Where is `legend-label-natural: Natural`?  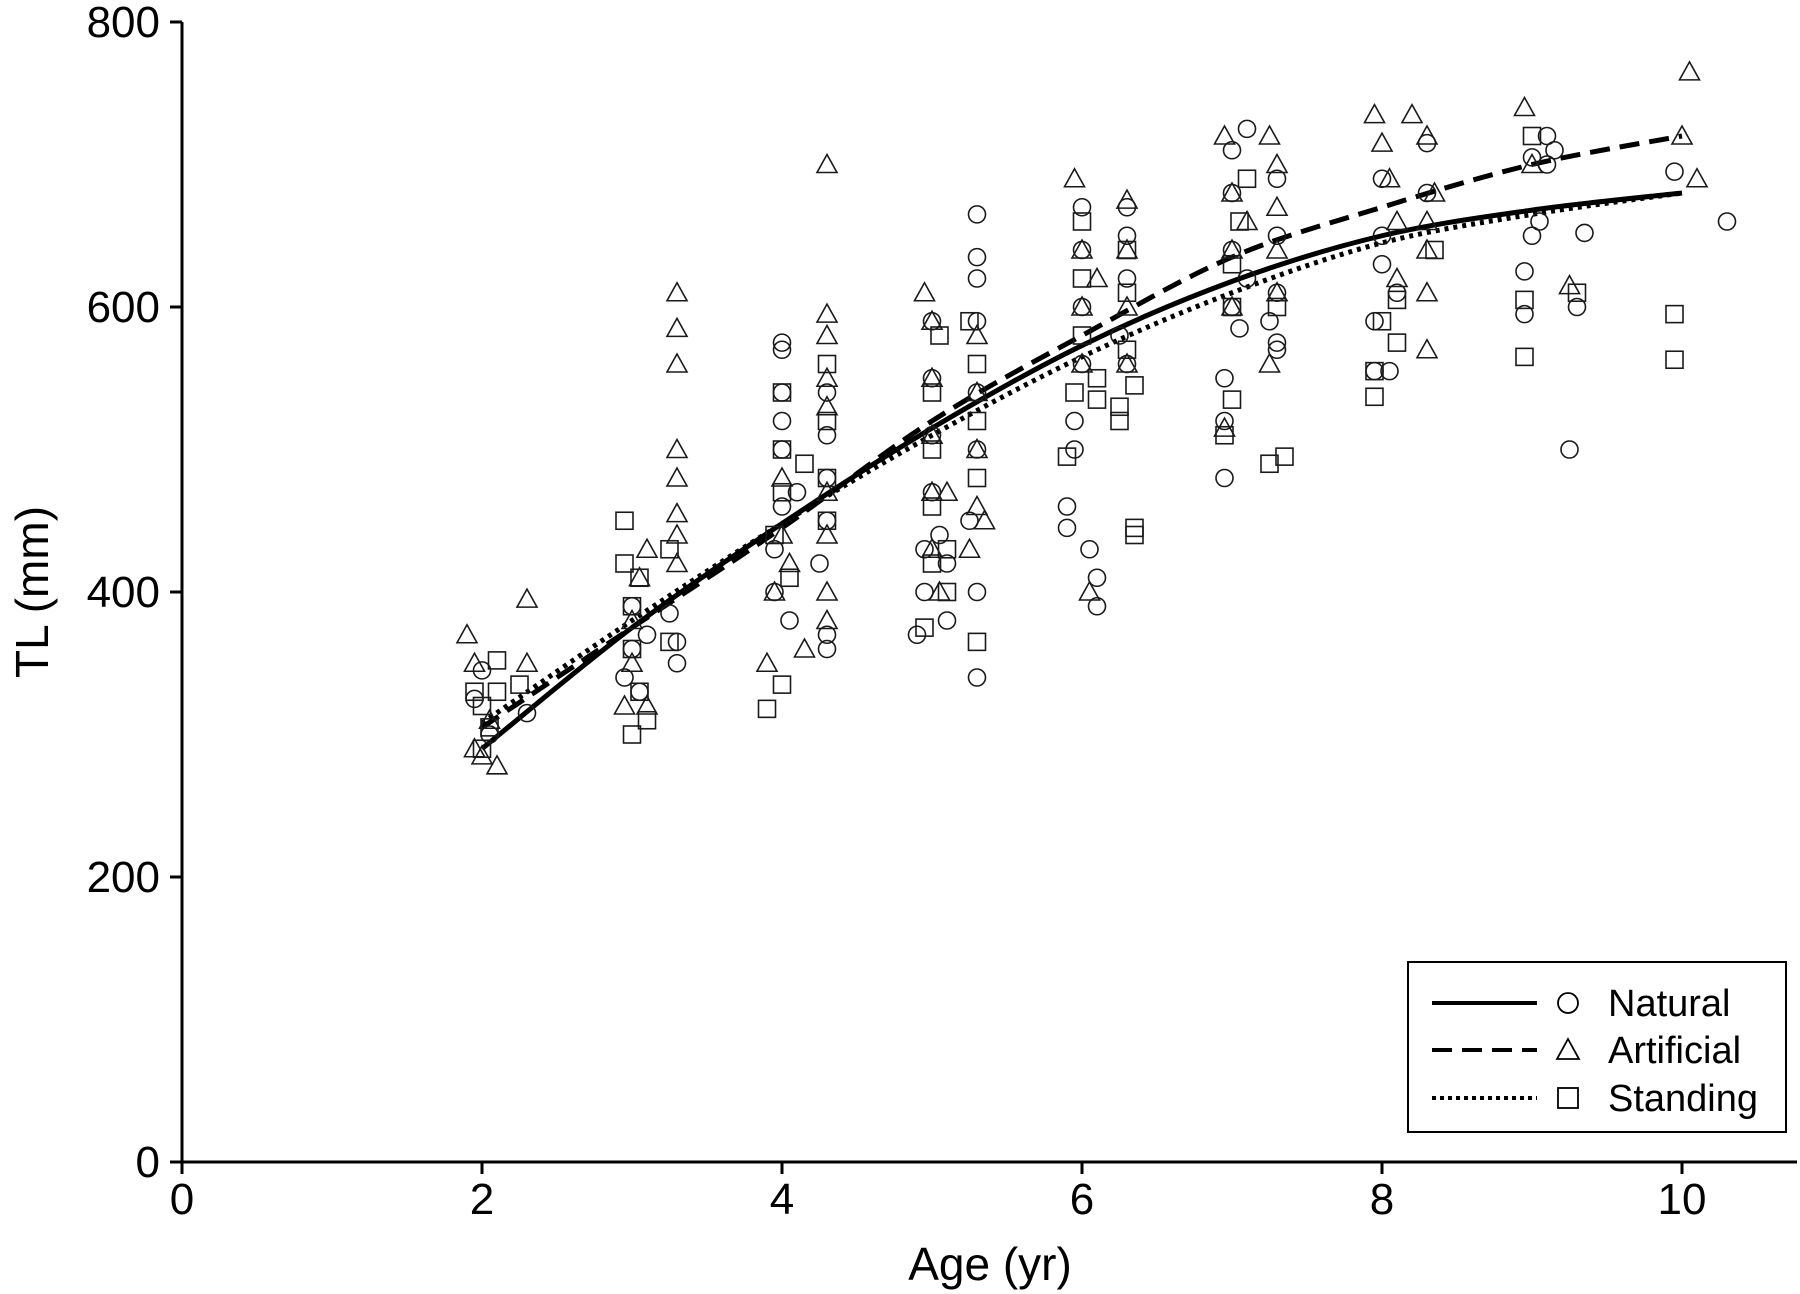 legend-label-natural: Natural is located at coordinates (1669, 1004).